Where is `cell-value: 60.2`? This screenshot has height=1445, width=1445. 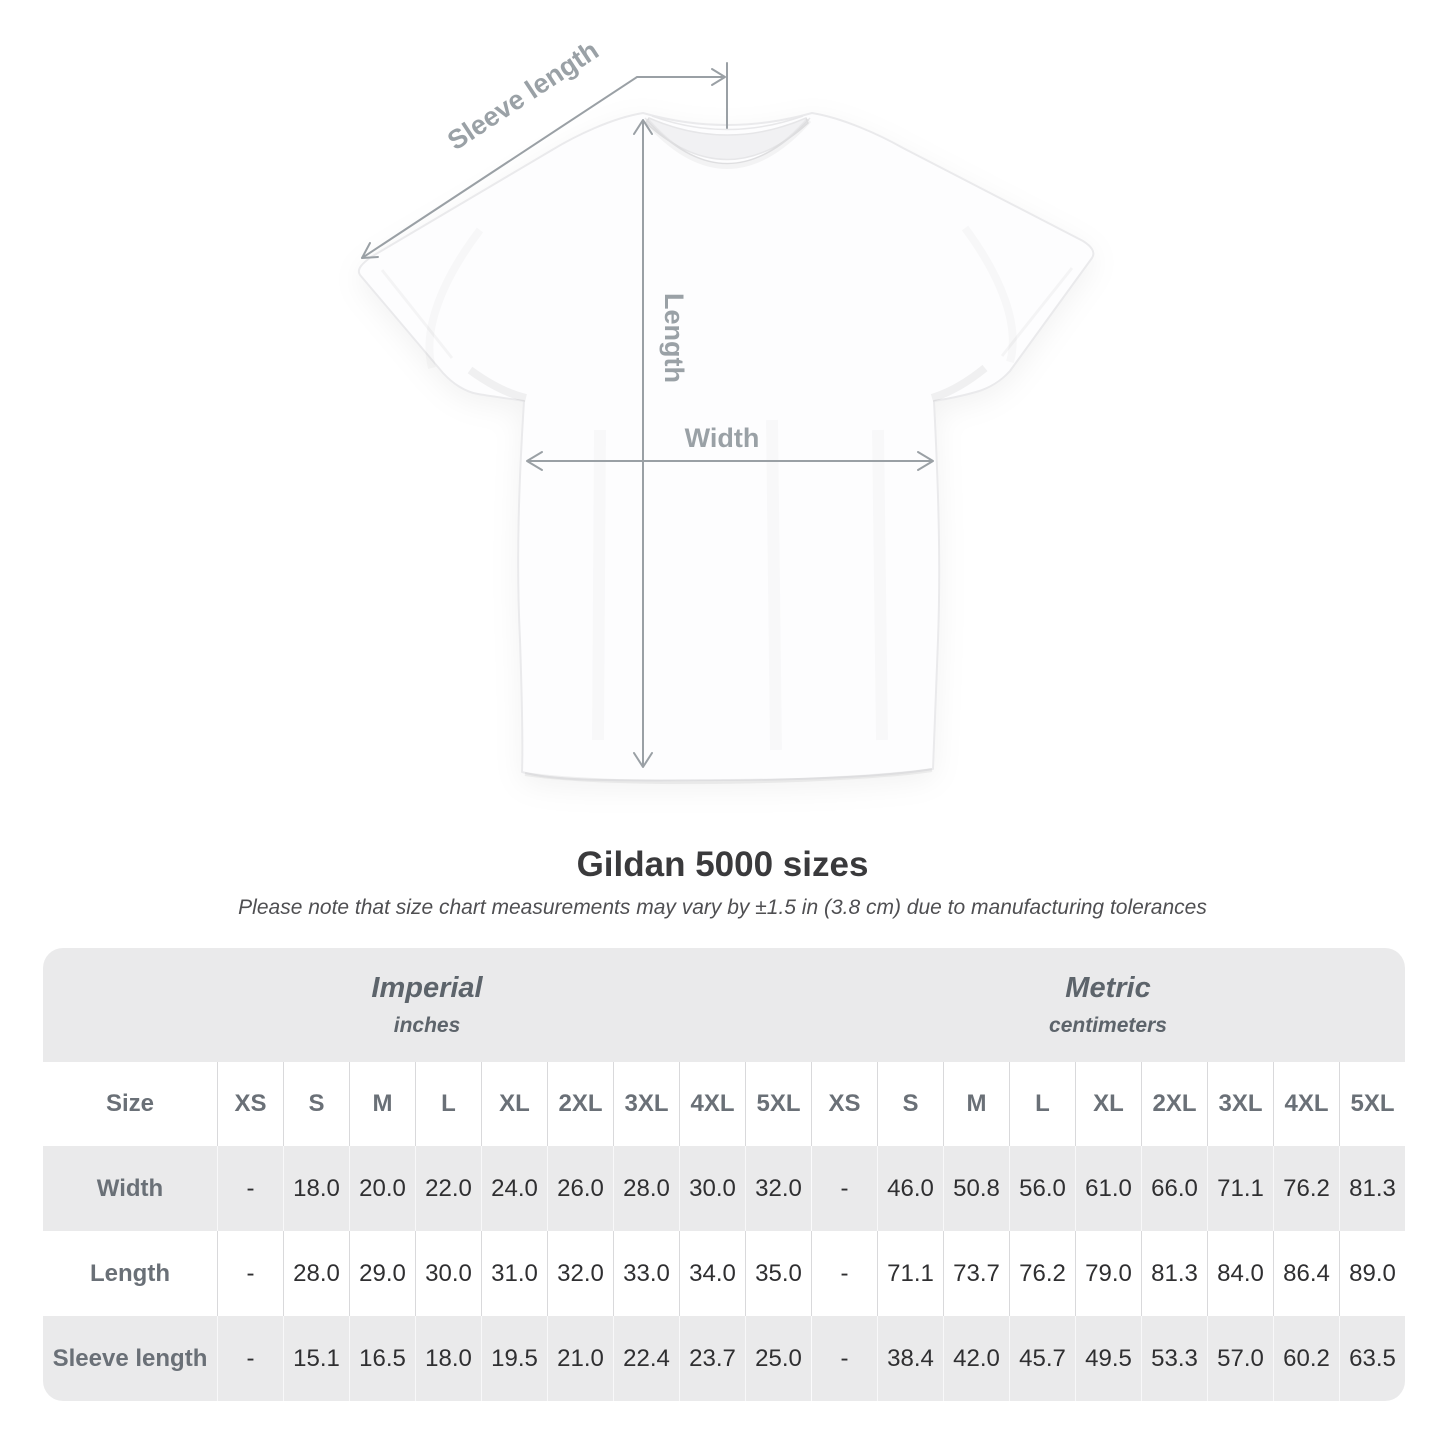
cell-value: 60.2 is located at coordinates (1306, 1358).